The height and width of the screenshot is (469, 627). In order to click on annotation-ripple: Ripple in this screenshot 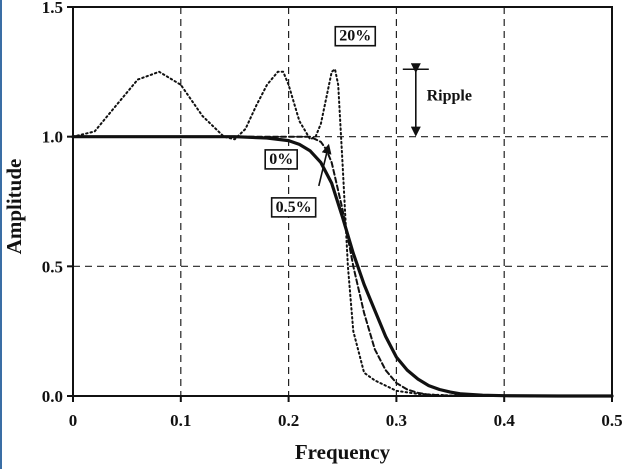, I will do `click(449, 95)`.